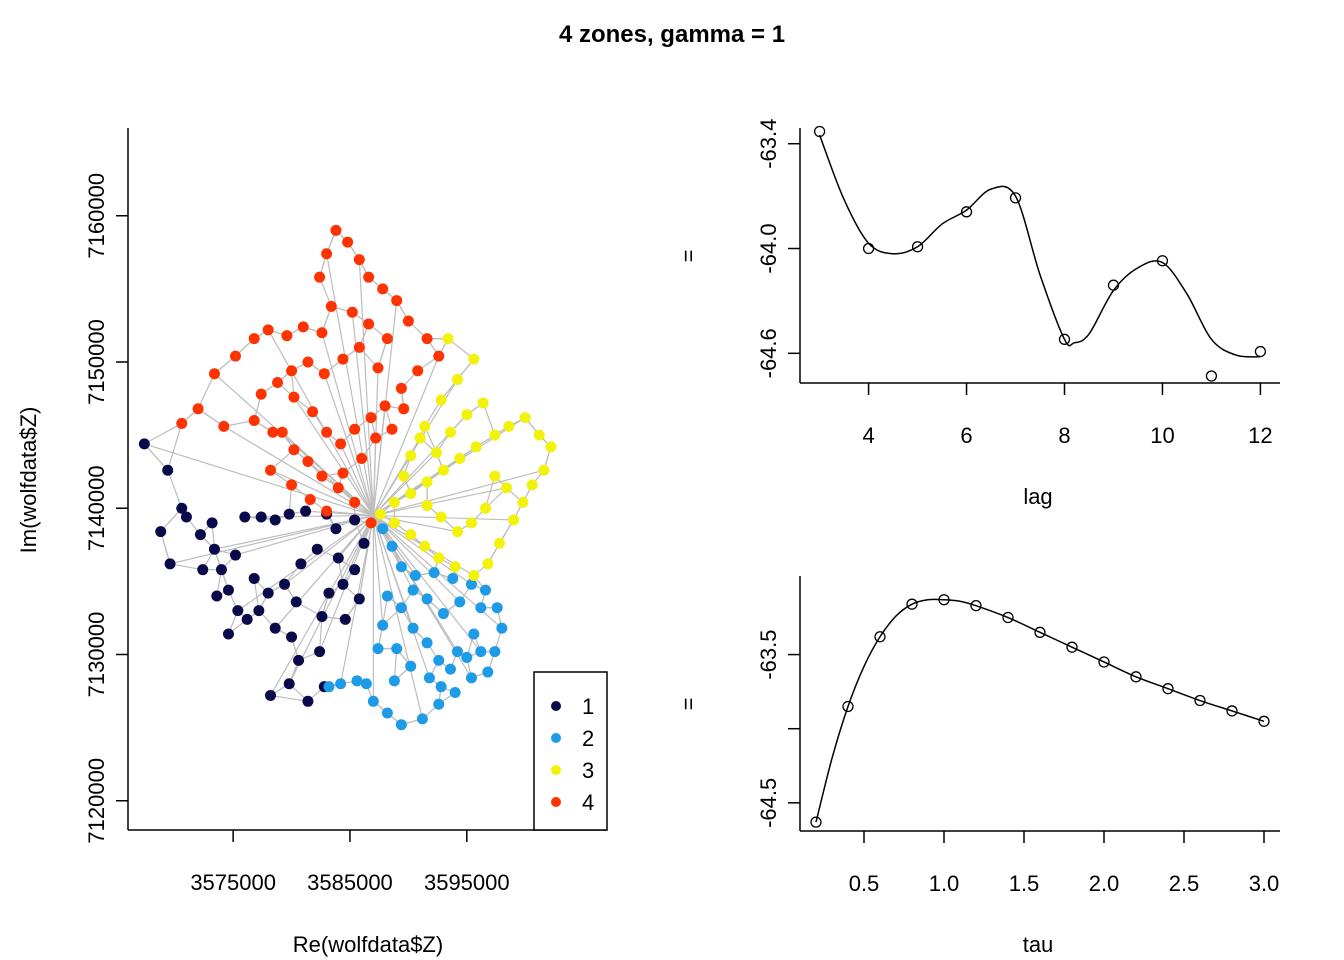  I want to click on lag-y-tick-label: -63.4, so click(768, 144).